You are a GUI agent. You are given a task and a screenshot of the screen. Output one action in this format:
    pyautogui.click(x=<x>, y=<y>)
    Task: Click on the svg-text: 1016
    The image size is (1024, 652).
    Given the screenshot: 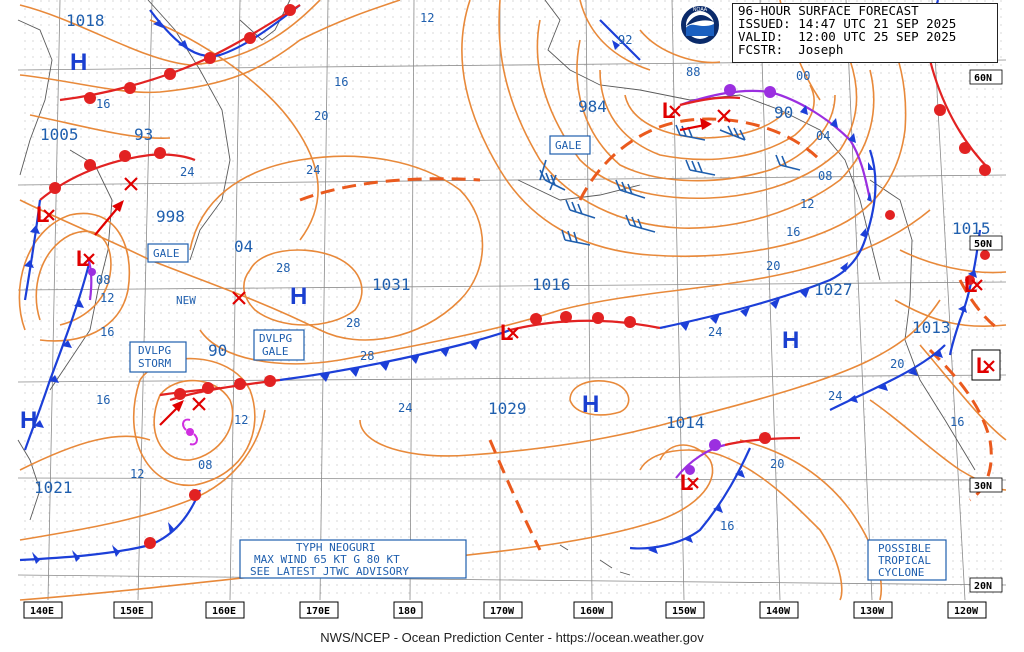 What is the action you would take?
    pyautogui.click(x=551, y=284)
    